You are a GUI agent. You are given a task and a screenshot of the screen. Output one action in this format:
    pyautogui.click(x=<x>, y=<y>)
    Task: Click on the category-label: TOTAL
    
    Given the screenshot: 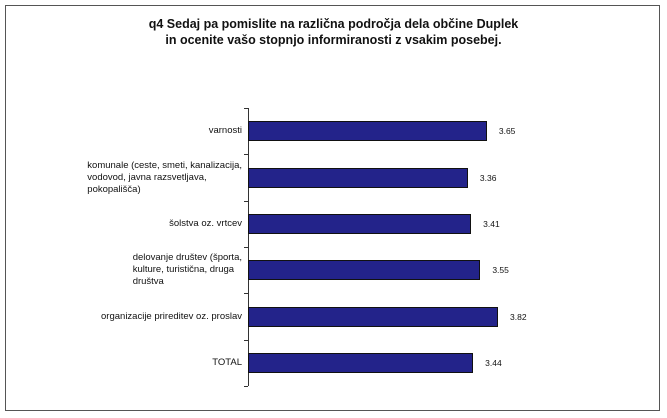 What is the action you would take?
    pyautogui.click(x=227, y=362)
    